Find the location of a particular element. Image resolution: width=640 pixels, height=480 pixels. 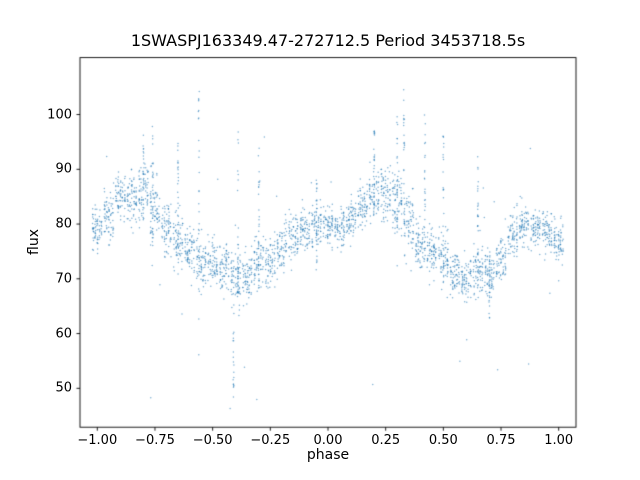

x-axis-label: phase is located at coordinates (328, 455).